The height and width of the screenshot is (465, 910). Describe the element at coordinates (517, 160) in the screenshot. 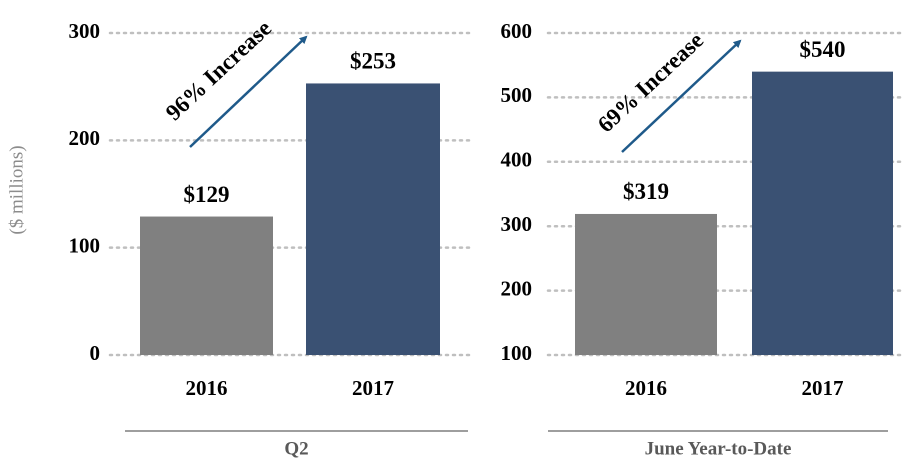

I see `y-tick-label: 400` at that location.